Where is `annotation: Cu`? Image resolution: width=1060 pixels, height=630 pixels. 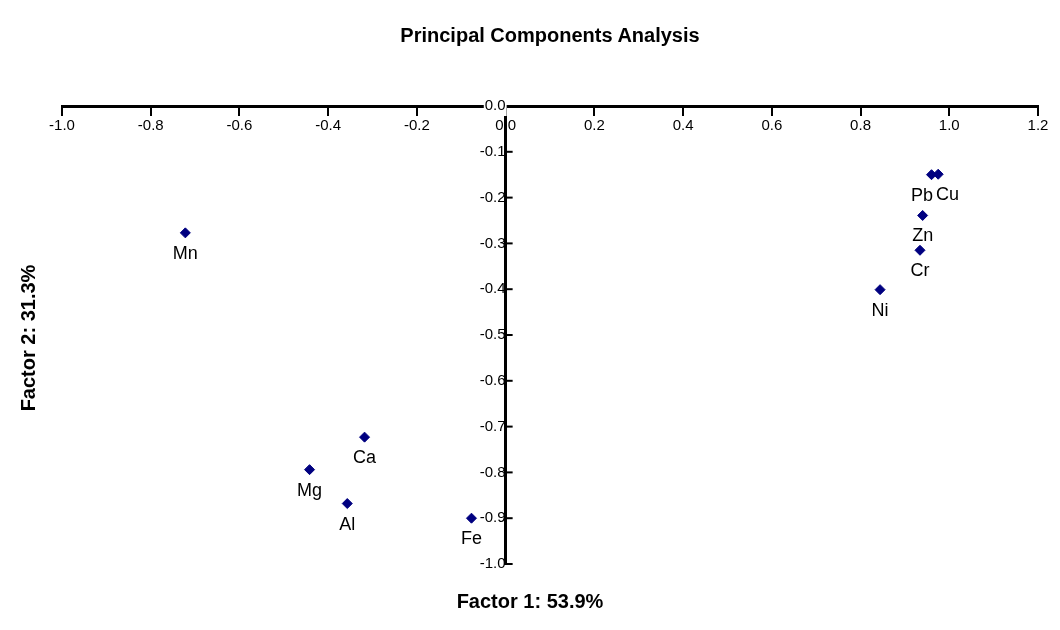 annotation: Cu is located at coordinates (948, 194).